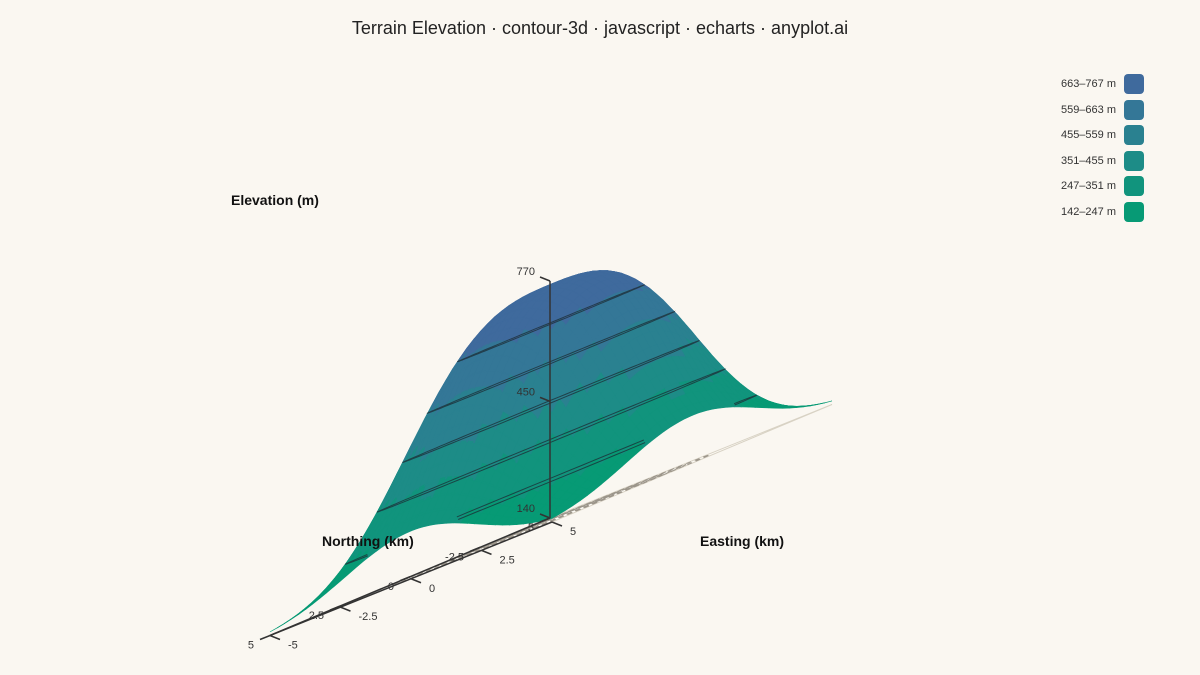  What do you see at coordinates (1088, 186) in the screenshot?
I see `legend-label: 247–351 m` at bounding box center [1088, 186].